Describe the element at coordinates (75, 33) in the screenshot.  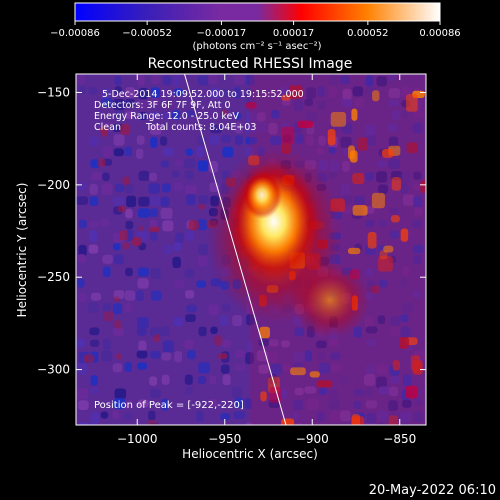
I see `colorbar-tick-label: −0.00086` at that location.